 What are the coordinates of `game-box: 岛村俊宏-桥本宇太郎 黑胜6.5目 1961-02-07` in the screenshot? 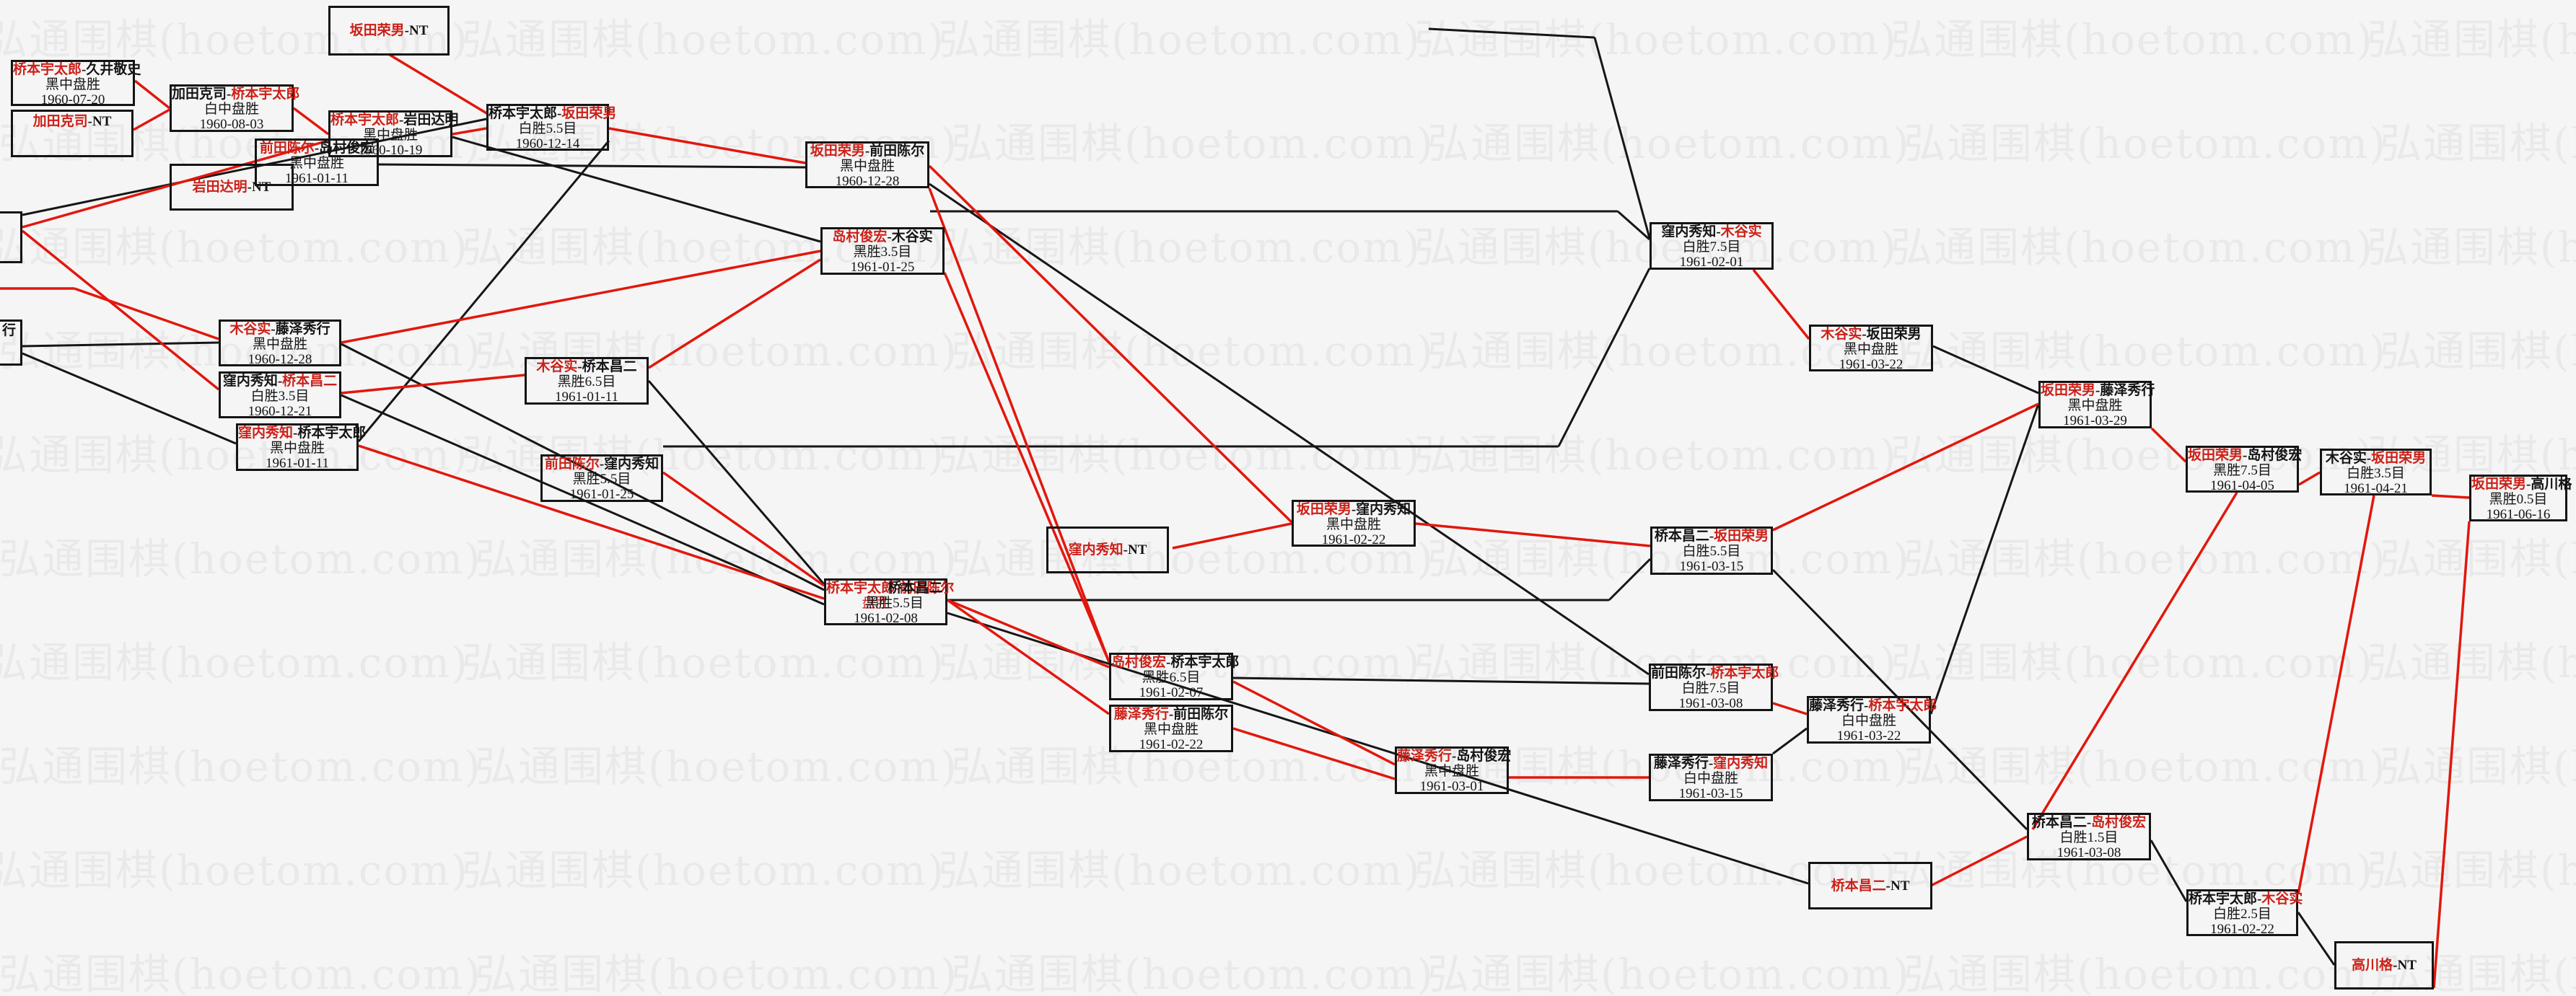 It's located at (1174, 676).